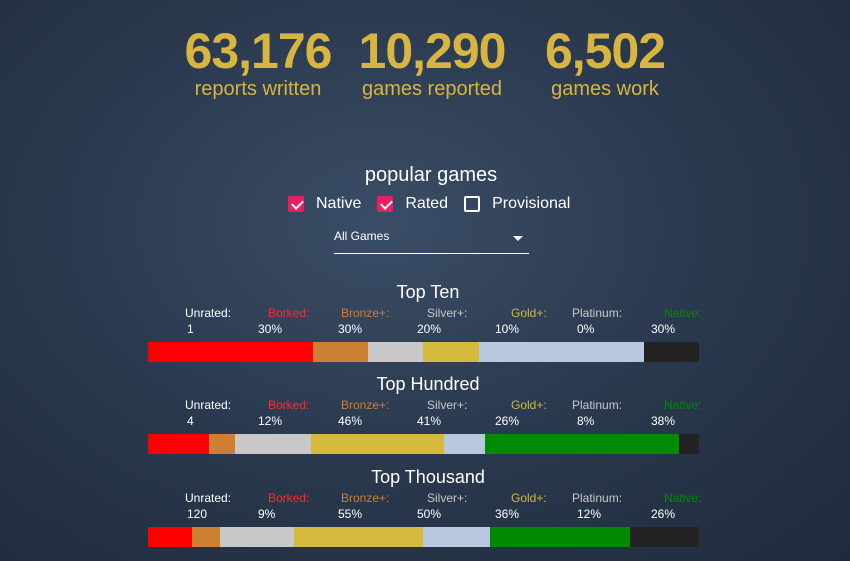 This screenshot has height=561, width=850. I want to click on category-value: 10%, so click(507, 329).